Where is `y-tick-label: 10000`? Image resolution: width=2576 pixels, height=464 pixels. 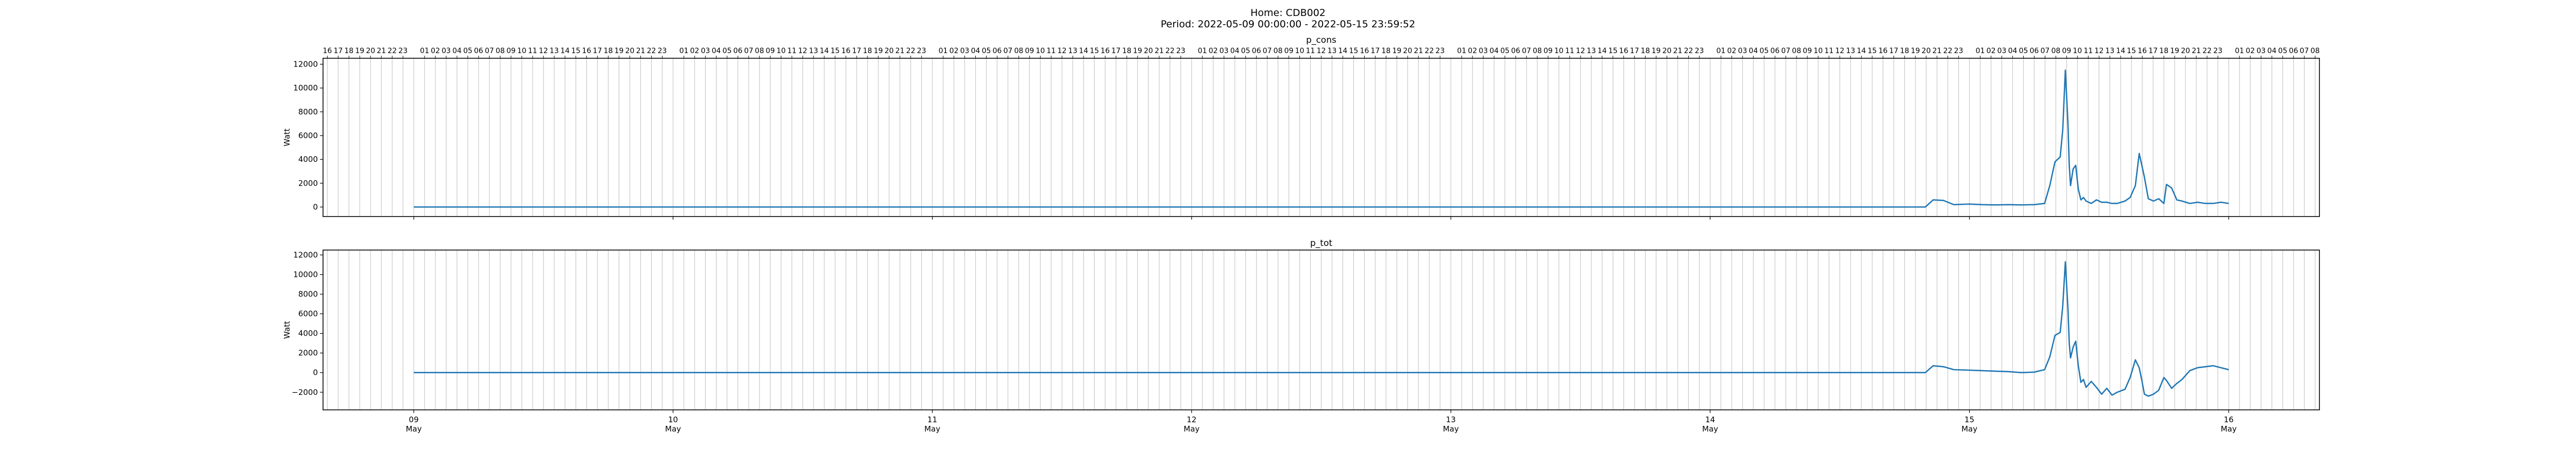 y-tick-label: 10000 is located at coordinates (305, 88).